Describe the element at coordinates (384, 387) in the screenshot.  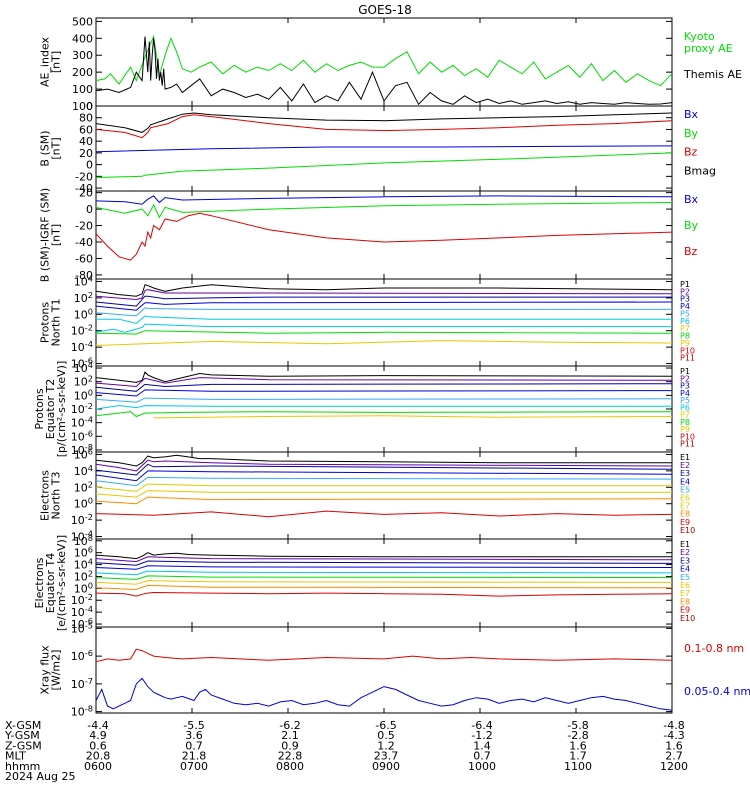
I see `series-p3` at that location.